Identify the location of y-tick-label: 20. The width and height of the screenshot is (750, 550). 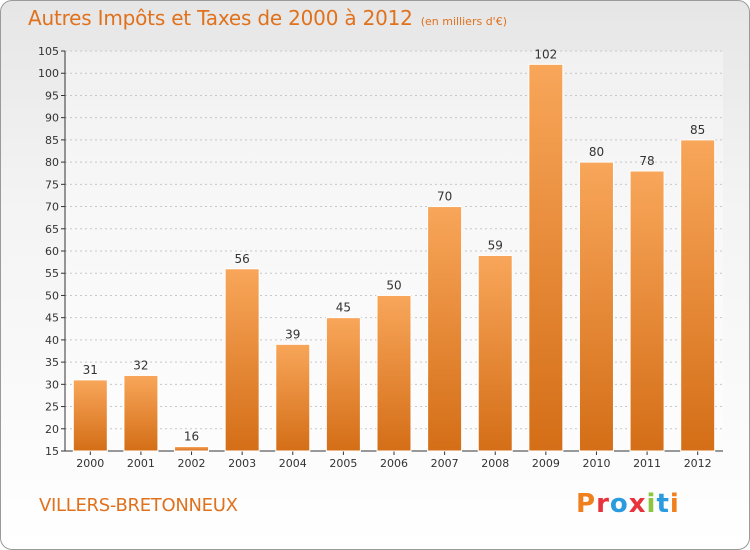
(52, 429).